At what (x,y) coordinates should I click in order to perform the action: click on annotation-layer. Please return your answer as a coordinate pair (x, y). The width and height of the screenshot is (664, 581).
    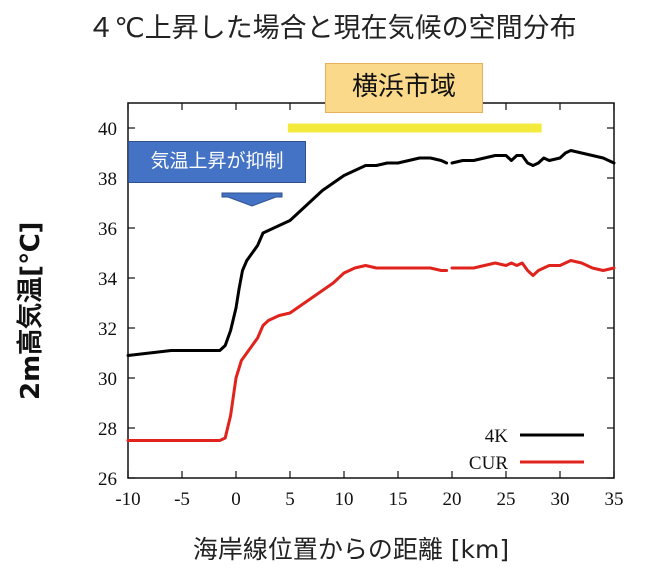
    Looking at the image, I should click on (381, 165).